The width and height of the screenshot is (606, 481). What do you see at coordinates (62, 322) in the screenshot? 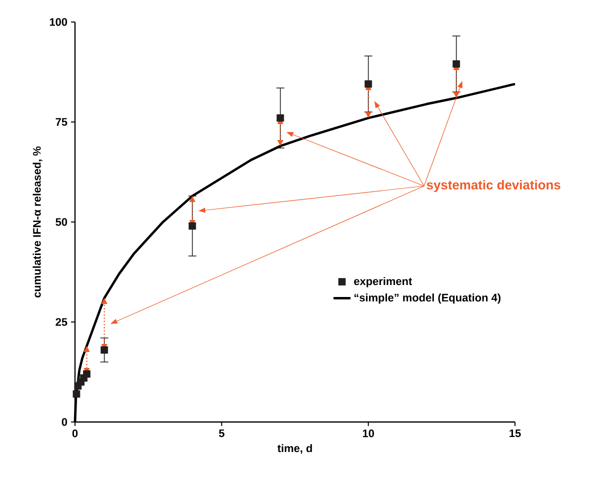
I see `y-tick-label: 25` at bounding box center [62, 322].